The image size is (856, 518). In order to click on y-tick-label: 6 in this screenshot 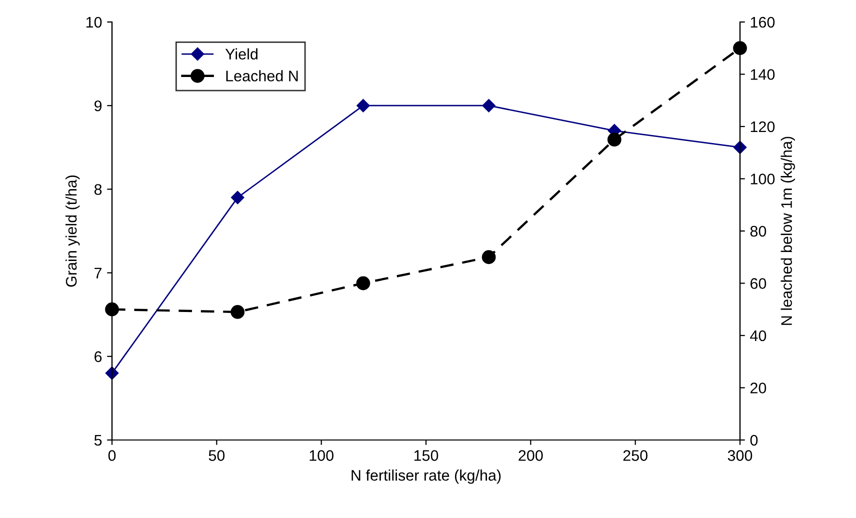, I will do `click(98, 356)`.